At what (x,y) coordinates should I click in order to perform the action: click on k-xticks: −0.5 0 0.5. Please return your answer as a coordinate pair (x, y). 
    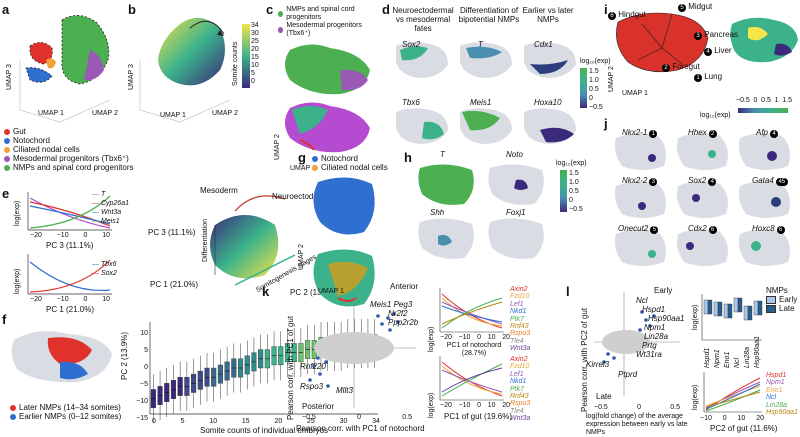
    Looking at the image, I should click on (357, 417).